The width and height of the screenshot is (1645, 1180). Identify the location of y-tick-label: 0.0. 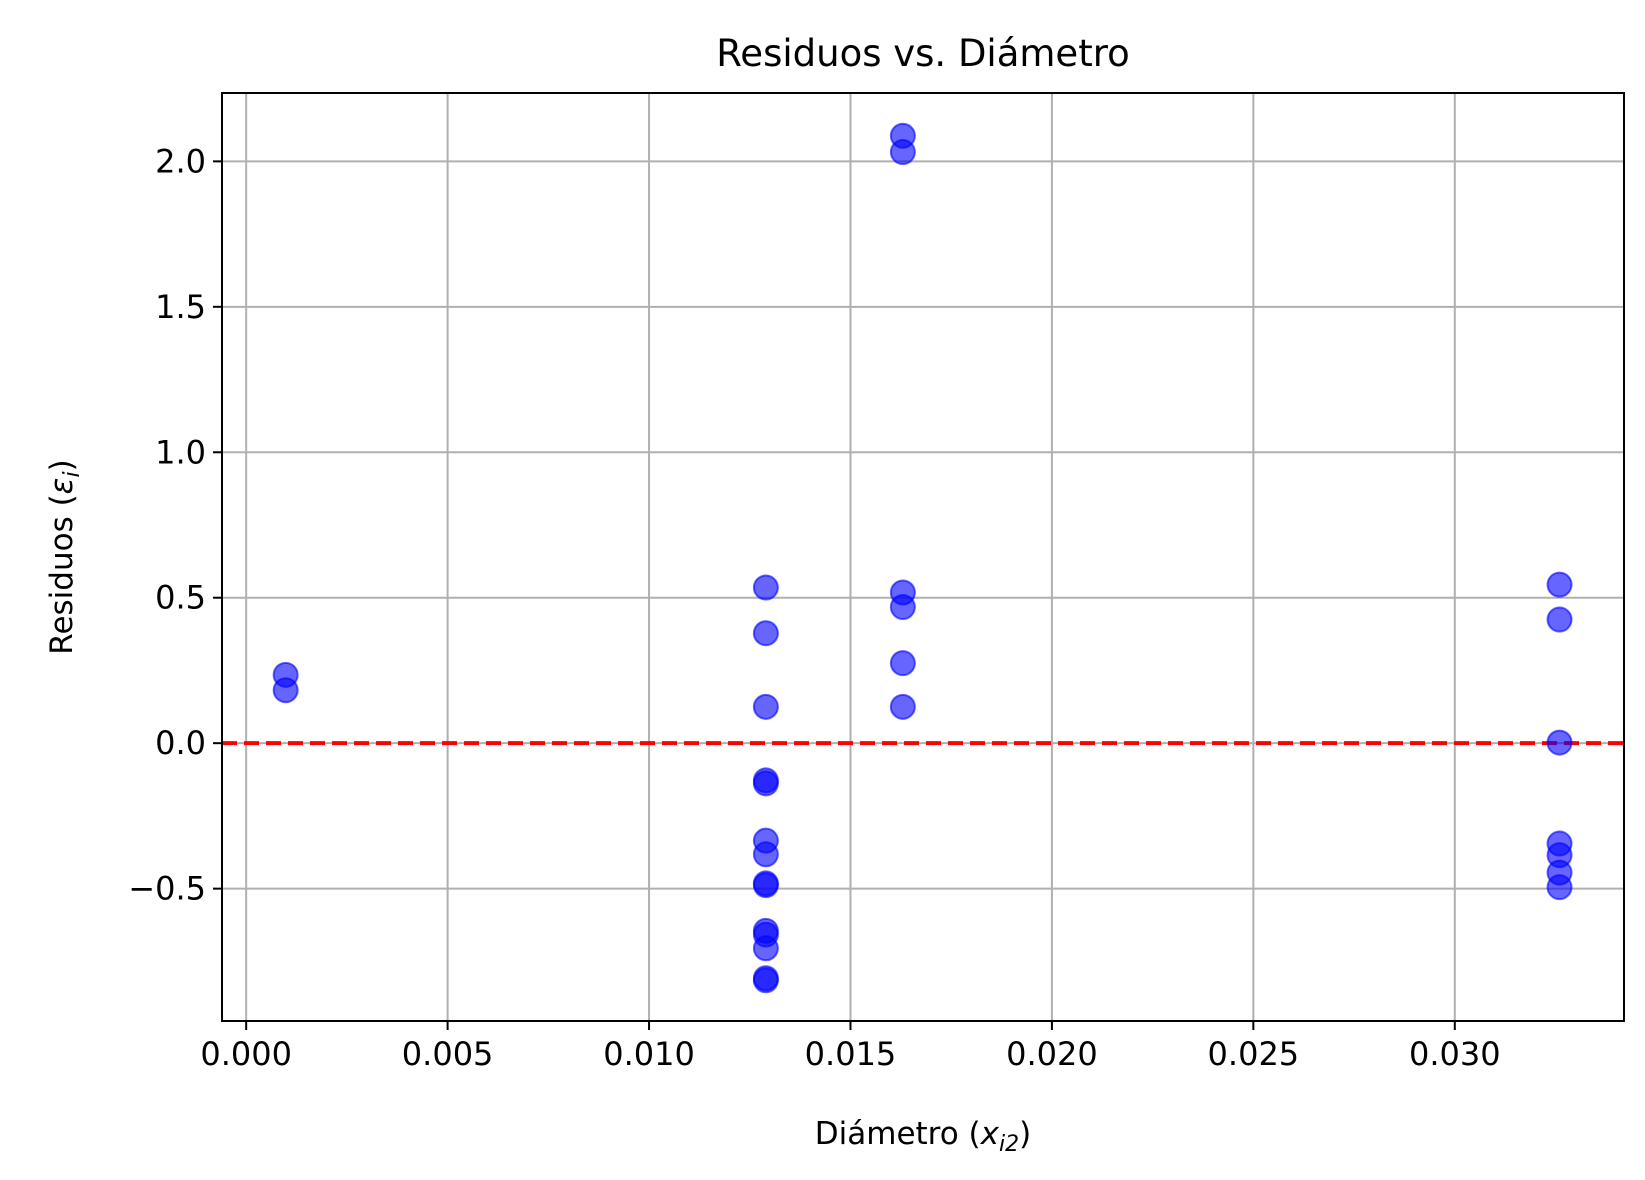
(180, 743).